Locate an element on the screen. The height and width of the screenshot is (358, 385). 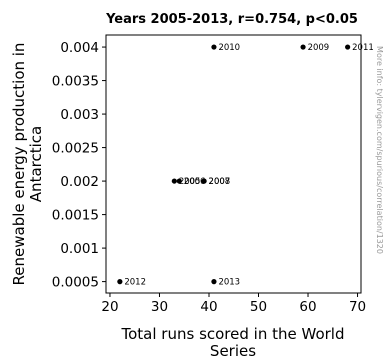
y-axis-label-line-2: Antarctica is located at coordinates (36, 164).